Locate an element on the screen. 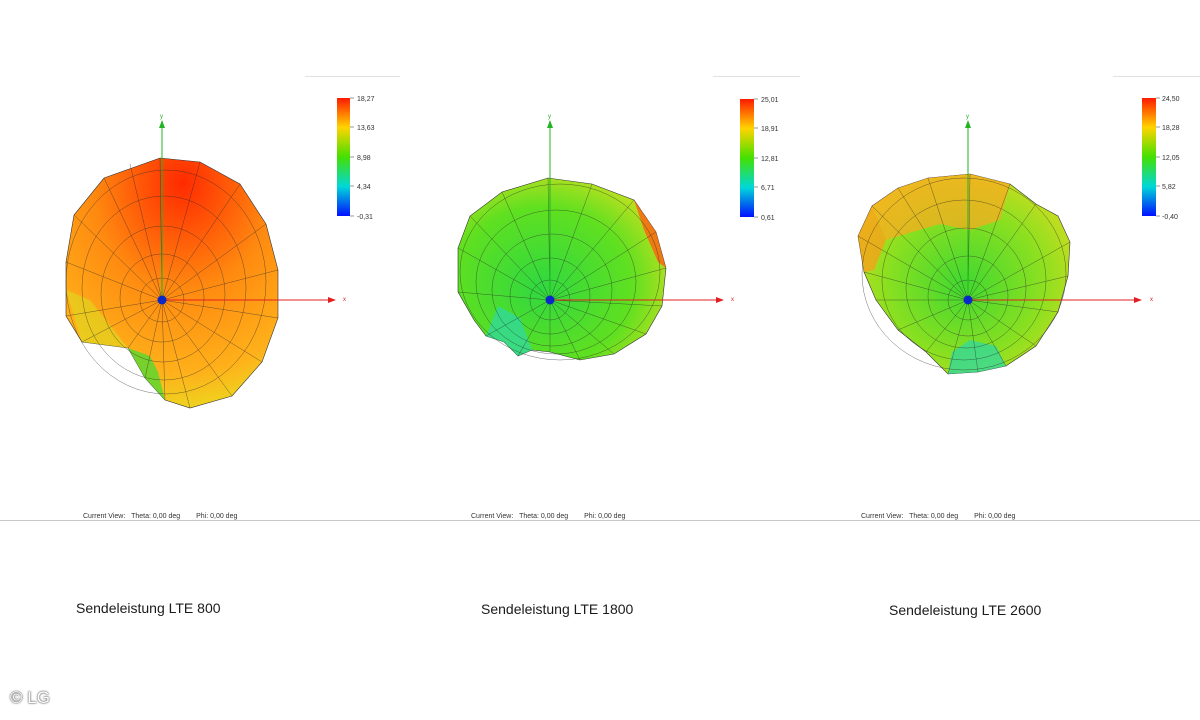  colorbar-tick-label: 12,81 is located at coordinates (770, 159).